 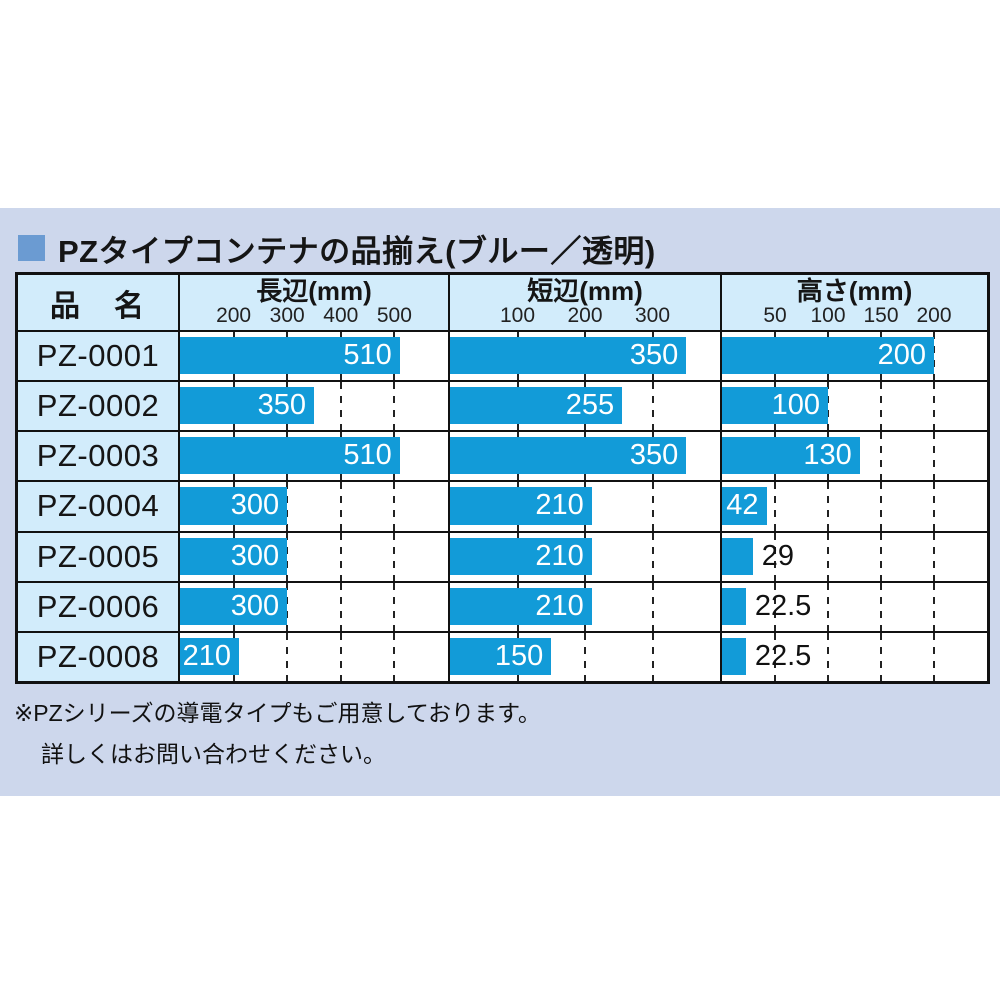 I want to click on measure-column-label: 短辺(mm), so click(x=585, y=291).